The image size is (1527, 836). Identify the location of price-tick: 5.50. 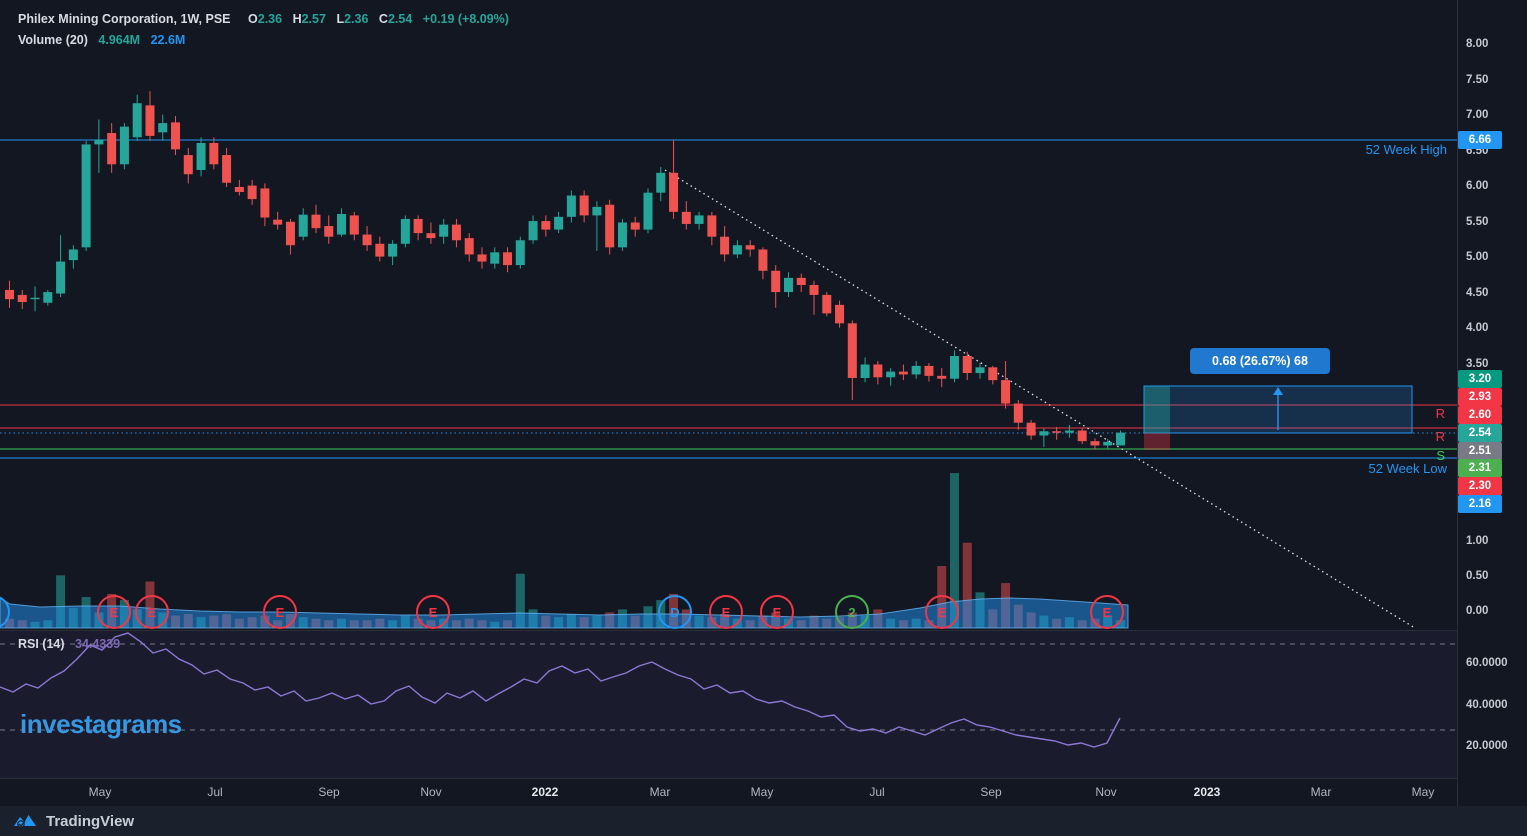
(1477, 222).